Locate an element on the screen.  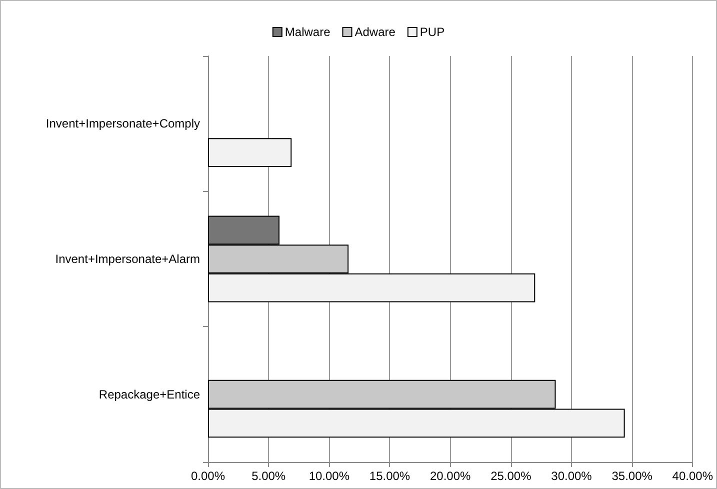
x-tick-label: 10.00% is located at coordinates (329, 476).